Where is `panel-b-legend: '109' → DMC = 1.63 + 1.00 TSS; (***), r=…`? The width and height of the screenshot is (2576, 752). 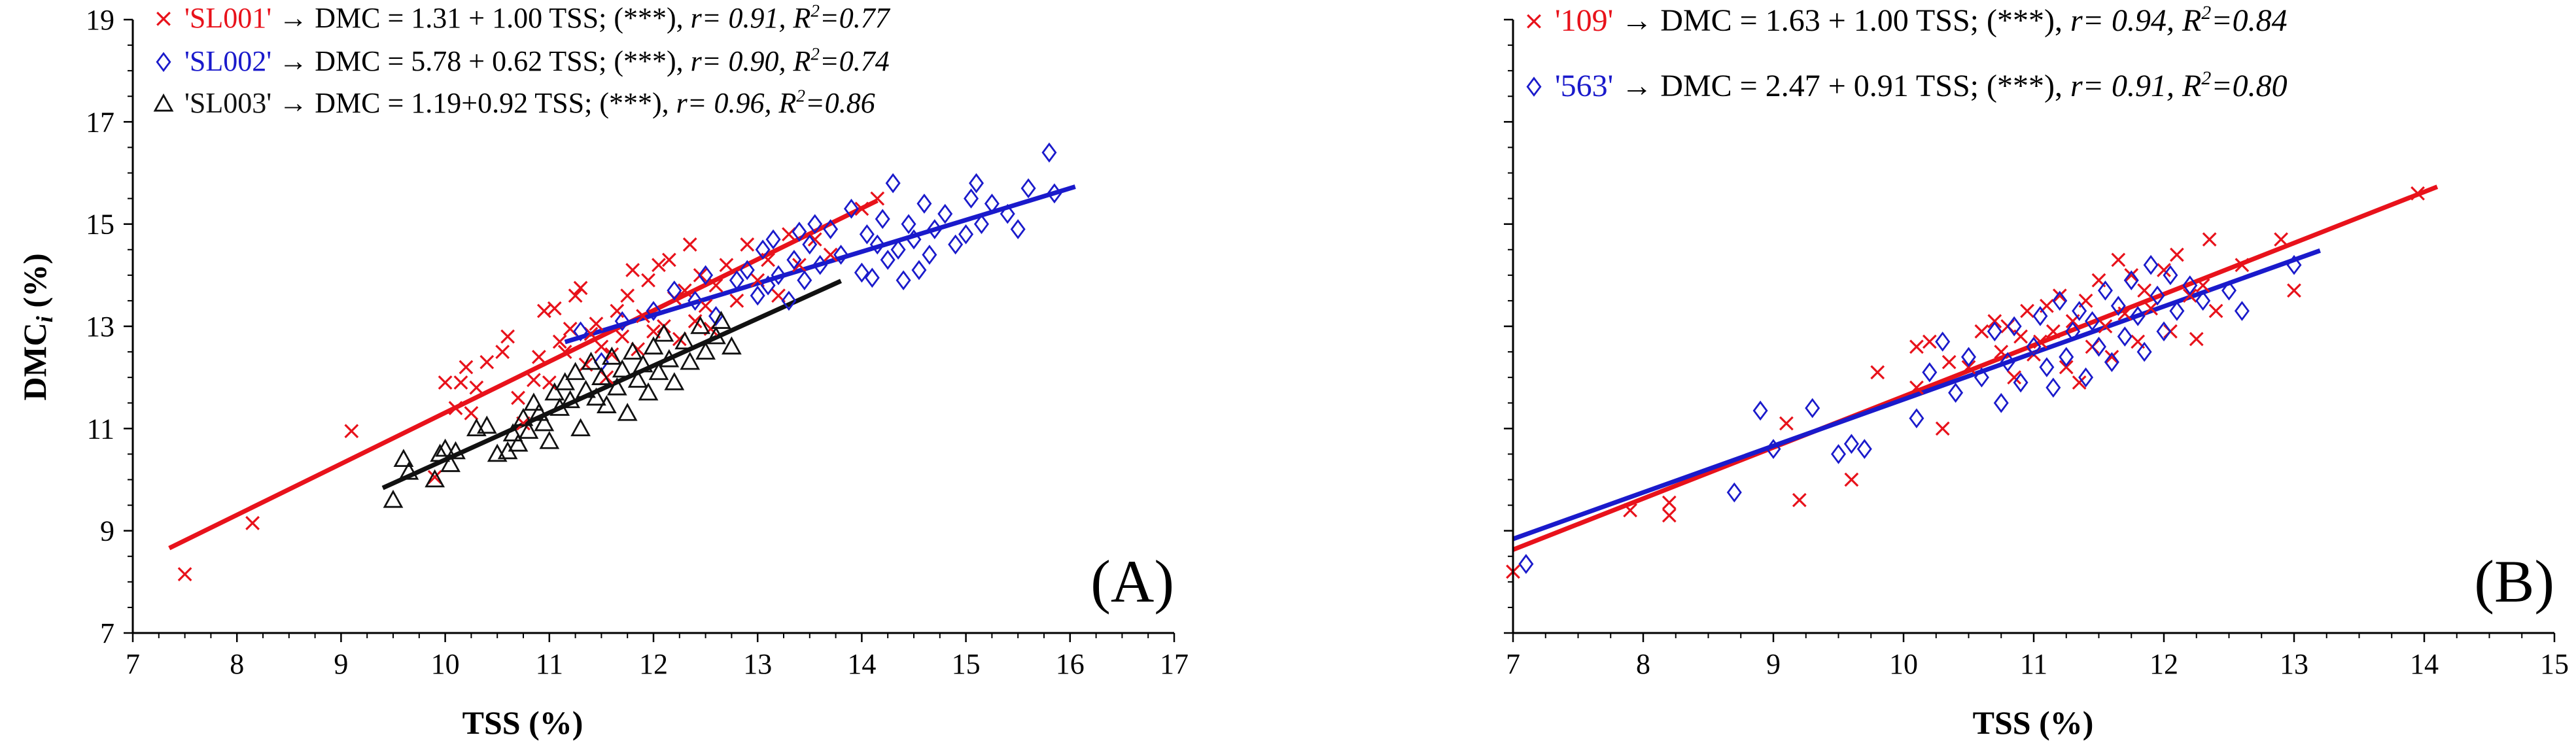 panel-b-legend: '109' → DMC = 1.63 + 1.00 TSS; (***), r=… is located at coordinates (1907, 52).